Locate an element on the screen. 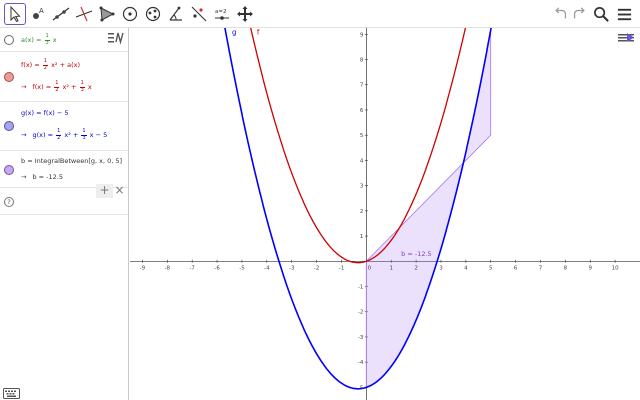 This screenshot has width=640, height=400. x-tick-label: -5 is located at coordinates (242, 268).